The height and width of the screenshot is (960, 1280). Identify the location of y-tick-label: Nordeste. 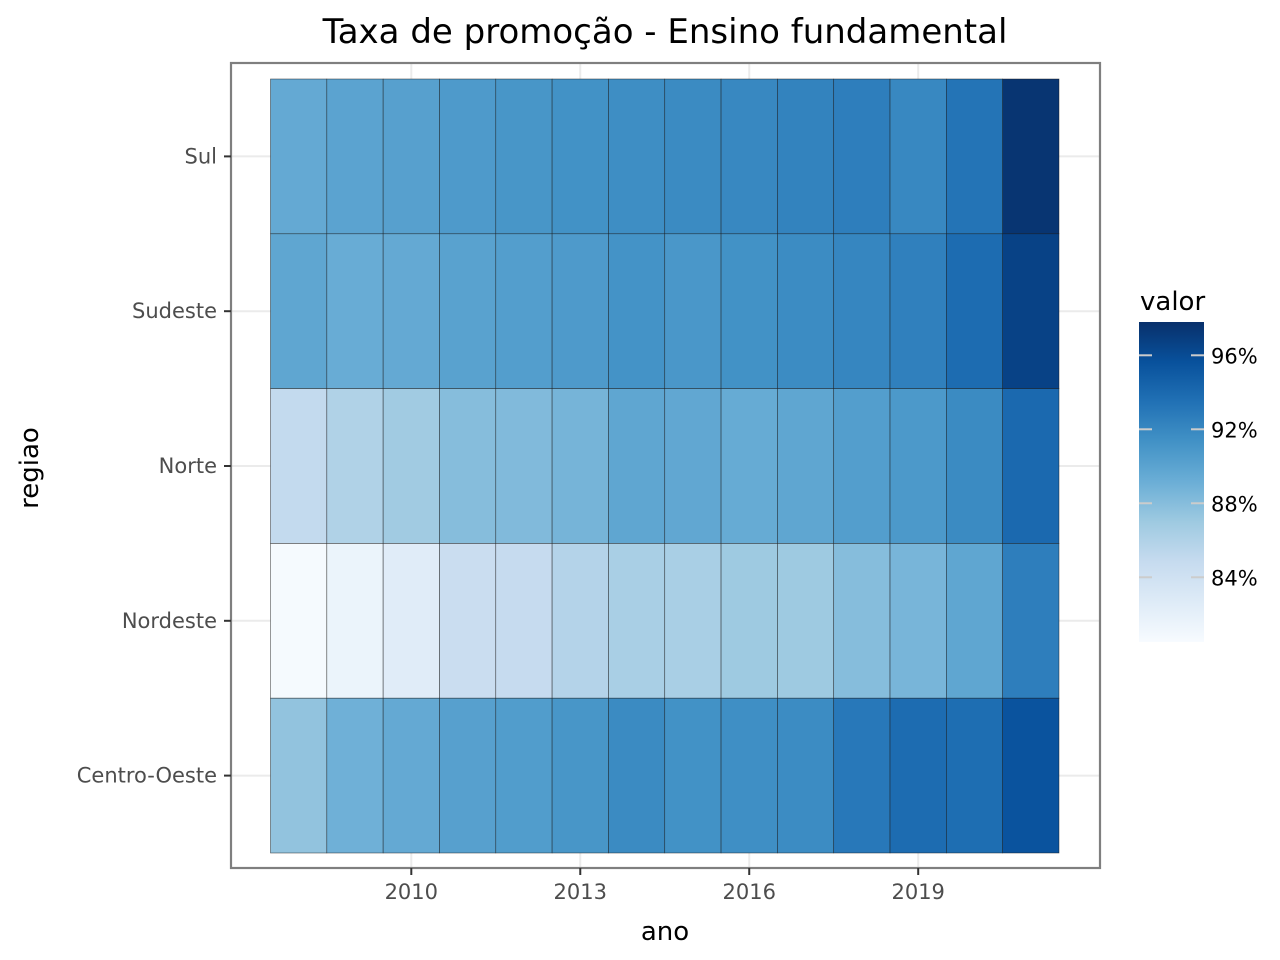
(169, 621).